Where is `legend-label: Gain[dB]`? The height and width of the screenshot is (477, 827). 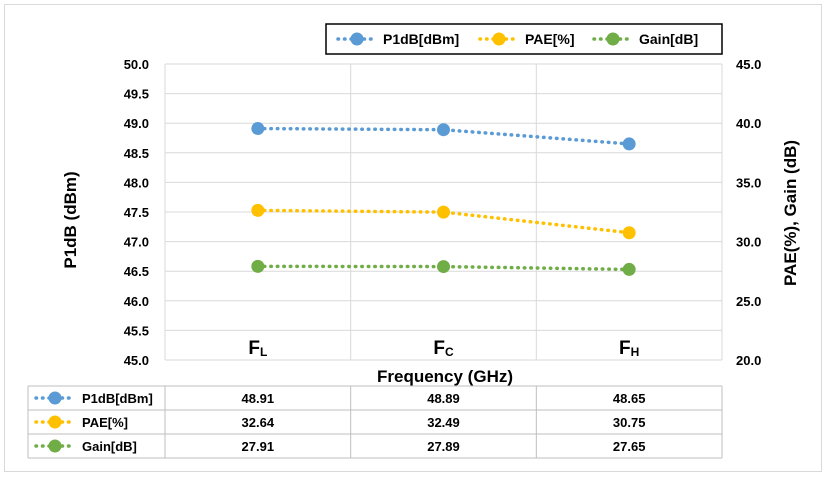
legend-label: Gain[dB] is located at coordinates (668, 39).